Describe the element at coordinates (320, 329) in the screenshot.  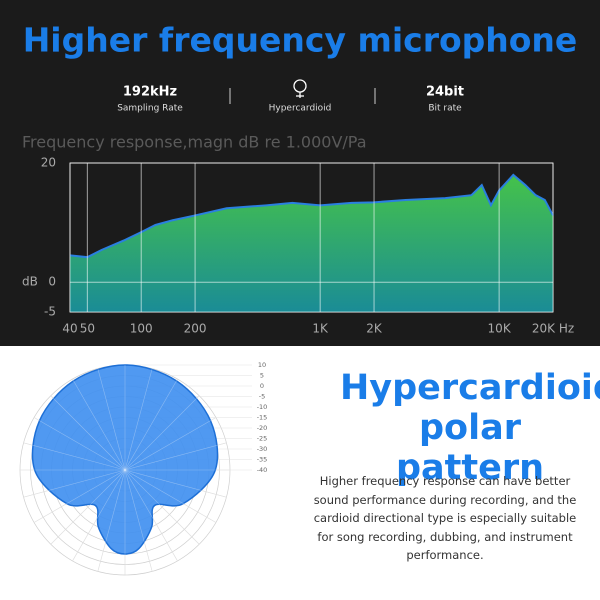
I see `x-tick-label: 1K` at that location.